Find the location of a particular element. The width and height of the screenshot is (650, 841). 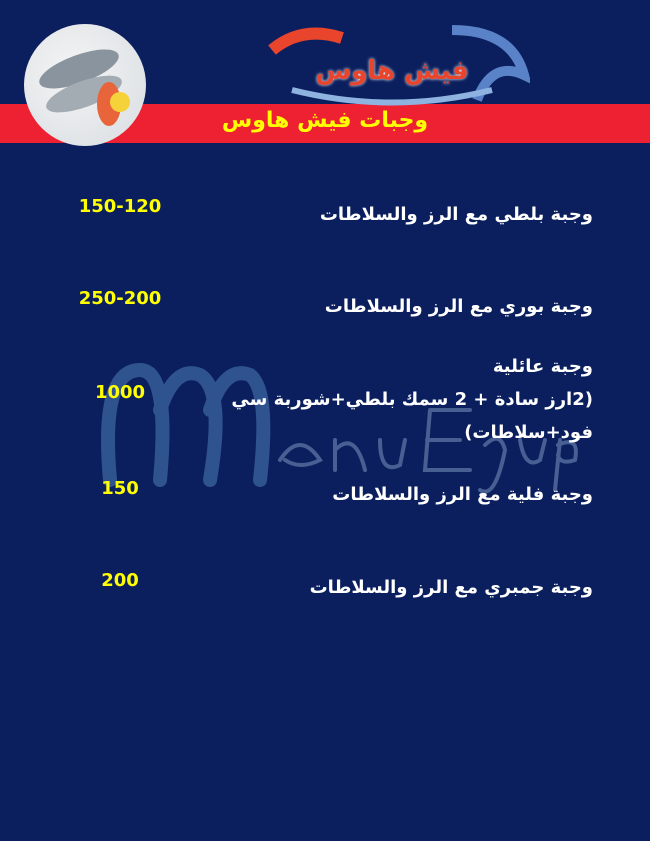

seafood-photo is located at coordinates (85, 85).